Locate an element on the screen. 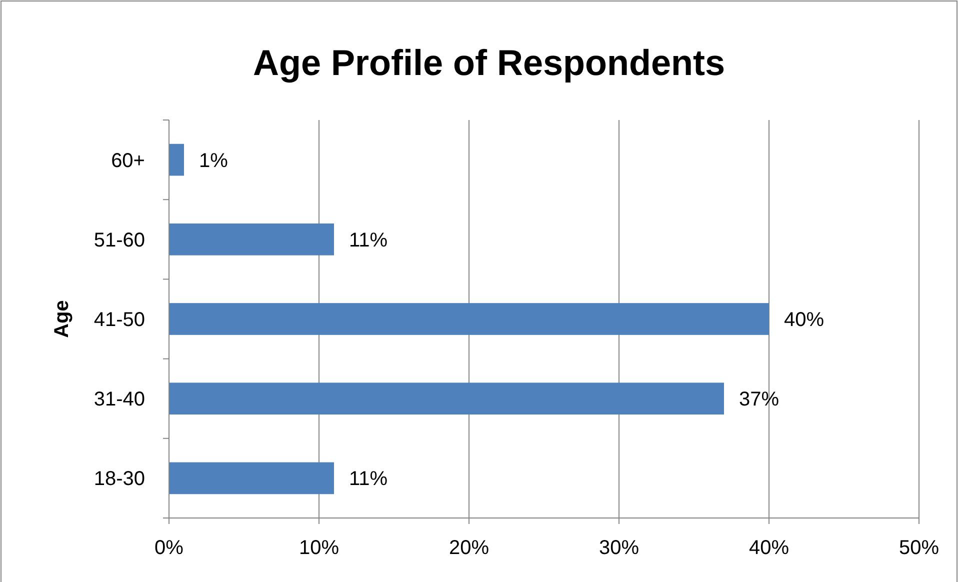 The width and height of the screenshot is (958, 582). y-tick-label: 18-30 is located at coordinates (119, 479).